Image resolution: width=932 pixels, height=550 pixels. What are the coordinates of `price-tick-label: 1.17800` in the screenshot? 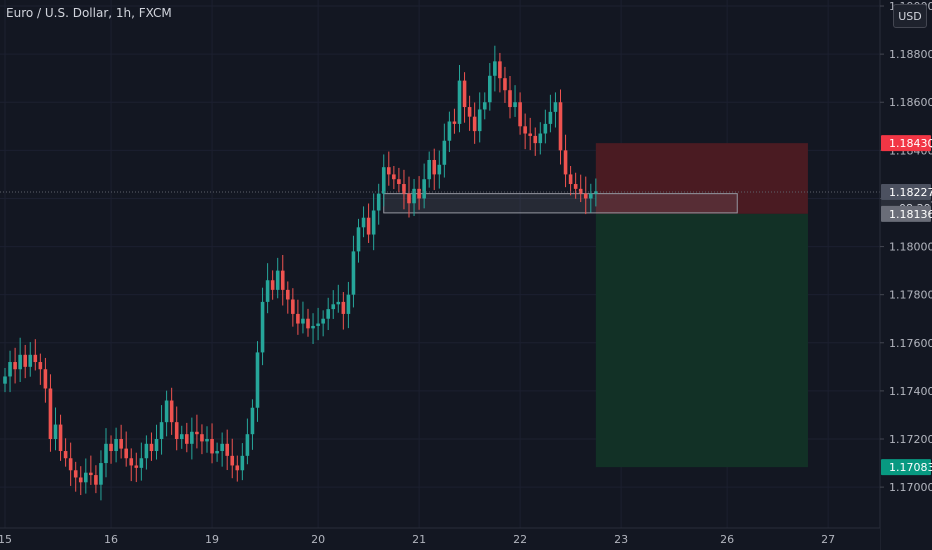 It's located at (910, 295).